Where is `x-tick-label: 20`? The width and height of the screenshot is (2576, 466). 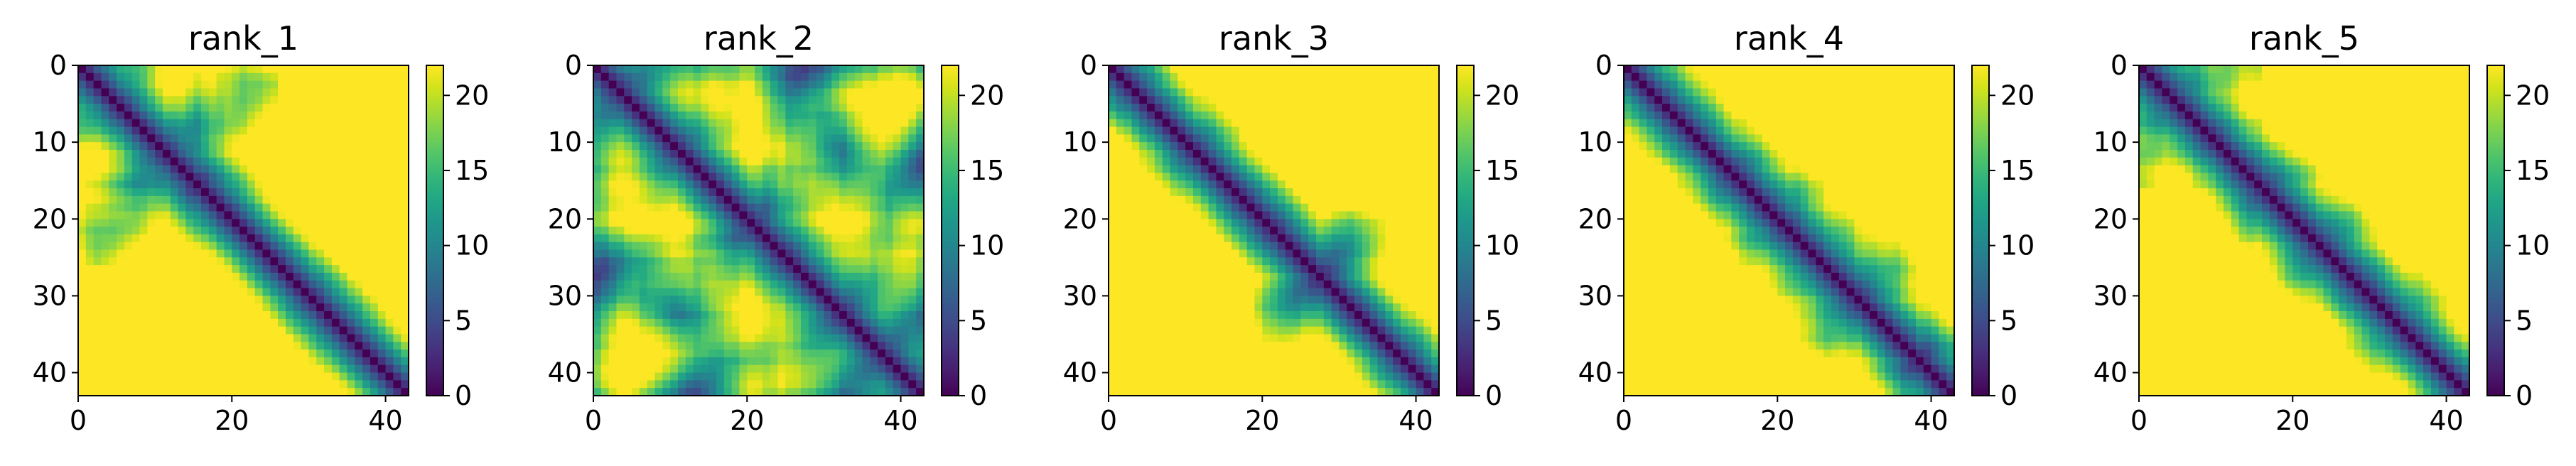
x-tick-label: 20 is located at coordinates (747, 420).